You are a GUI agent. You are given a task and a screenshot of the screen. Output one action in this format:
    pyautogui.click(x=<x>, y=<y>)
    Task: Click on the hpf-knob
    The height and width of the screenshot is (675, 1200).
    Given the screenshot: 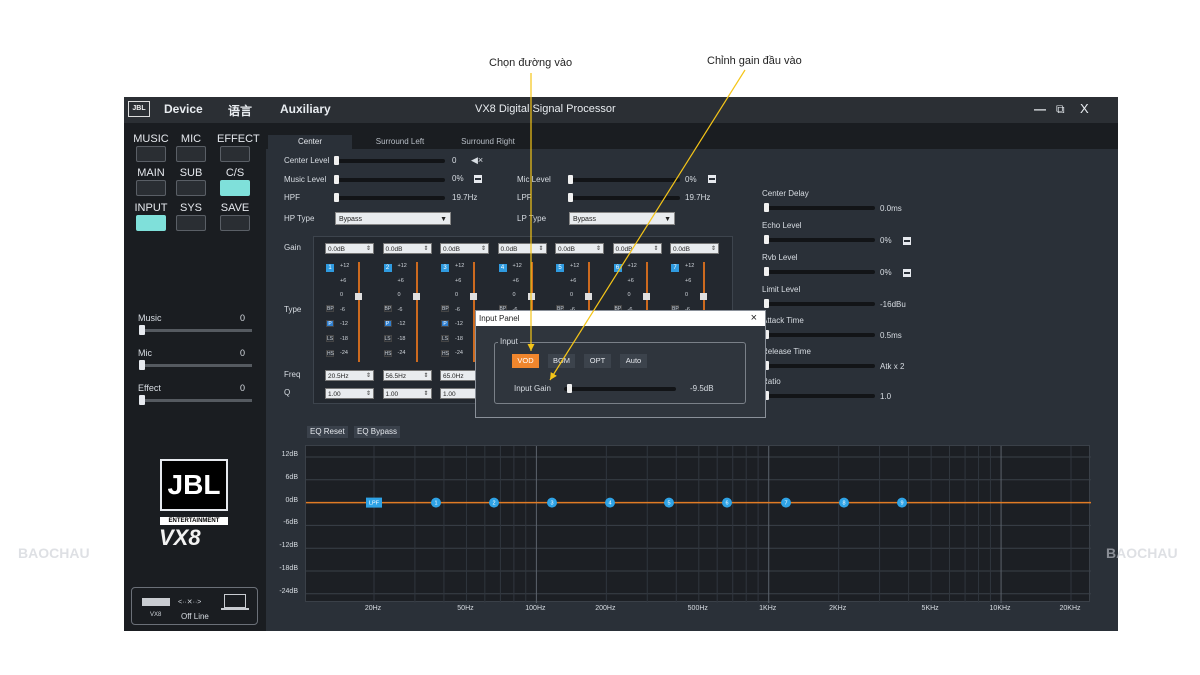 What is the action you would take?
    pyautogui.click(x=336, y=197)
    